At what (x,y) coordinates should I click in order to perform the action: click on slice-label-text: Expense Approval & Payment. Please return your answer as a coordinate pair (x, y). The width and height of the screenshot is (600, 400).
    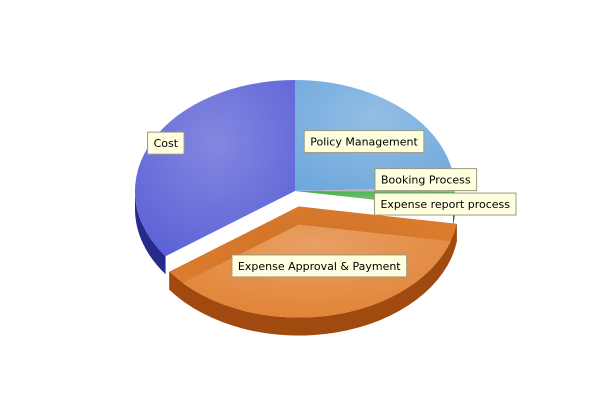
    Looking at the image, I should click on (319, 266).